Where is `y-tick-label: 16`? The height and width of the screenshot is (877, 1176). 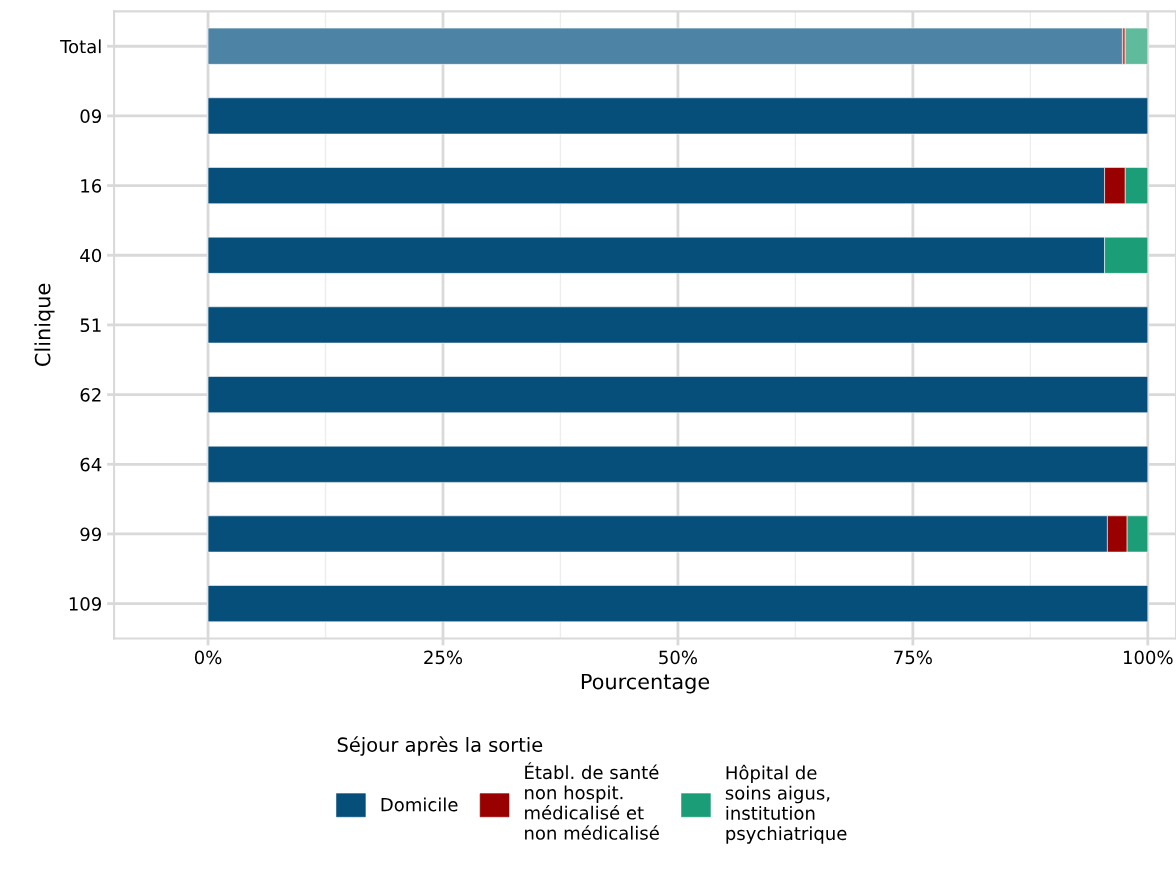 y-tick-label: 16 is located at coordinates (91, 186).